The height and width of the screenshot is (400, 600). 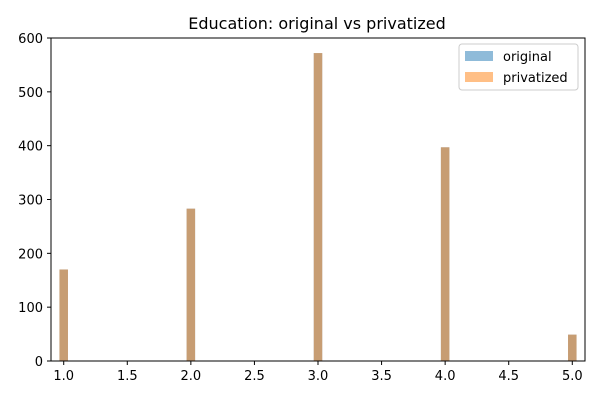 I want to click on x-axis-ticks: 1.0 1.5 2.0 2.5 3.0 3.5 4.0 4.5 5.0, so click(x=318, y=372).